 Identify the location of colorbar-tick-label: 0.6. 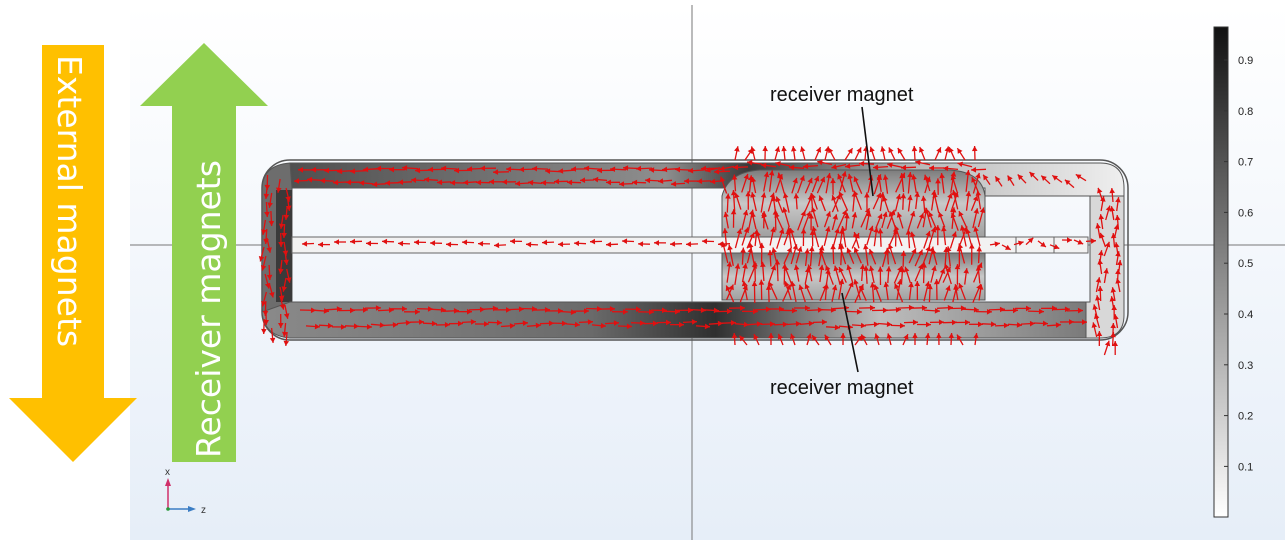
(1245, 213).